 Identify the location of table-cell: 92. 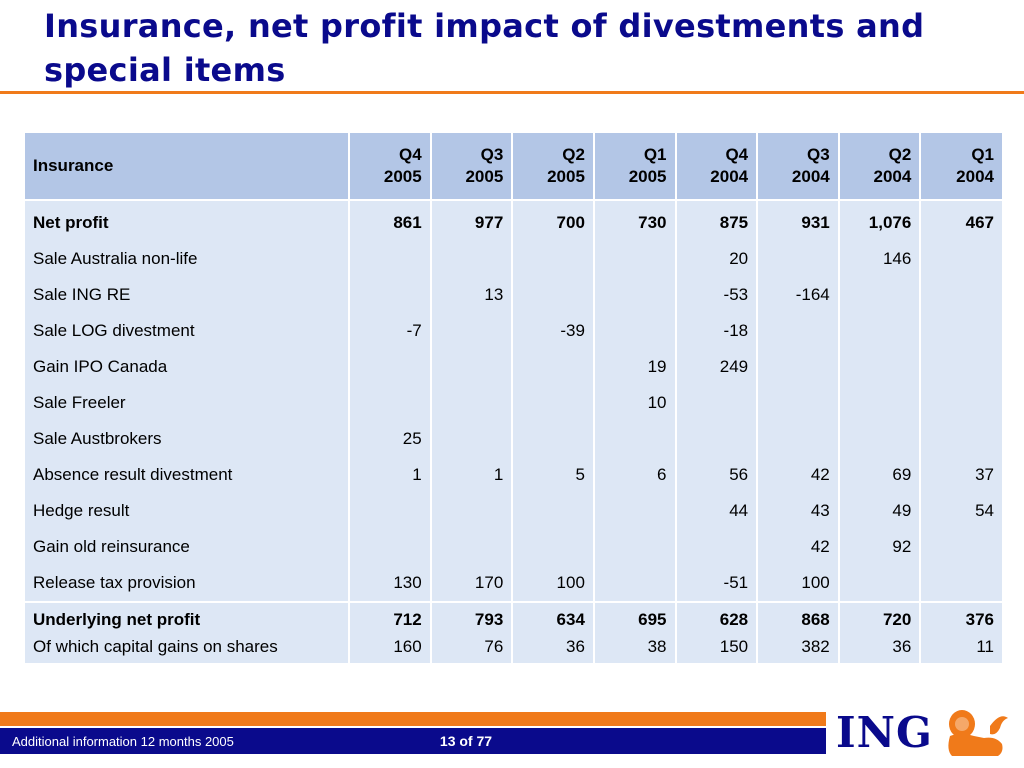
(880, 547).